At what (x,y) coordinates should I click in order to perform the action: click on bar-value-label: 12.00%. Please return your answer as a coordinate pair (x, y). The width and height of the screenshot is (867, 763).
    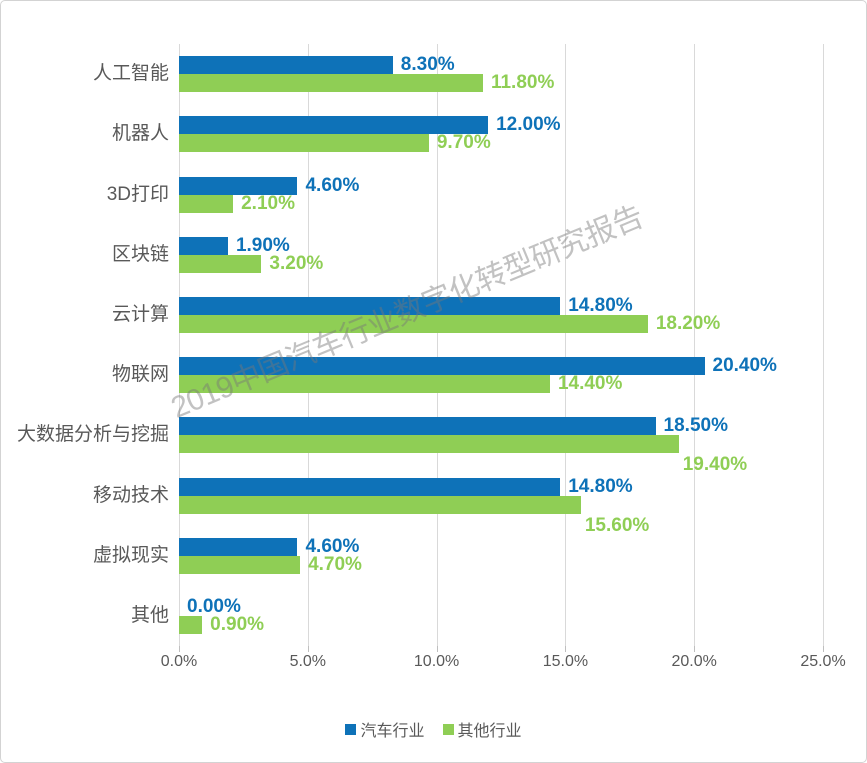
    Looking at the image, I should click on (528, 125).